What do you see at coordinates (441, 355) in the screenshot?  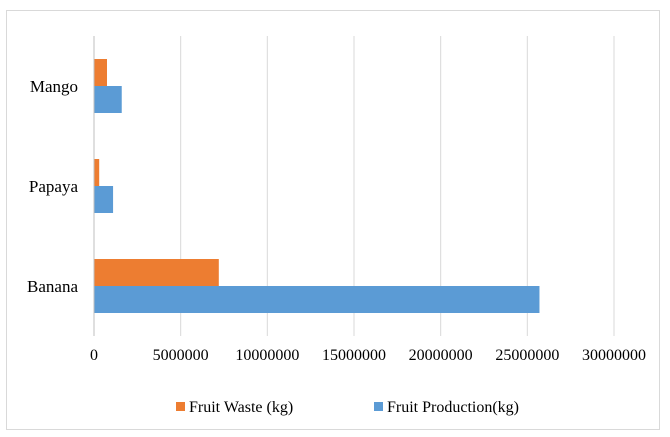 I see `x-tick-label: 20000000` at bounding box center [441, 355].